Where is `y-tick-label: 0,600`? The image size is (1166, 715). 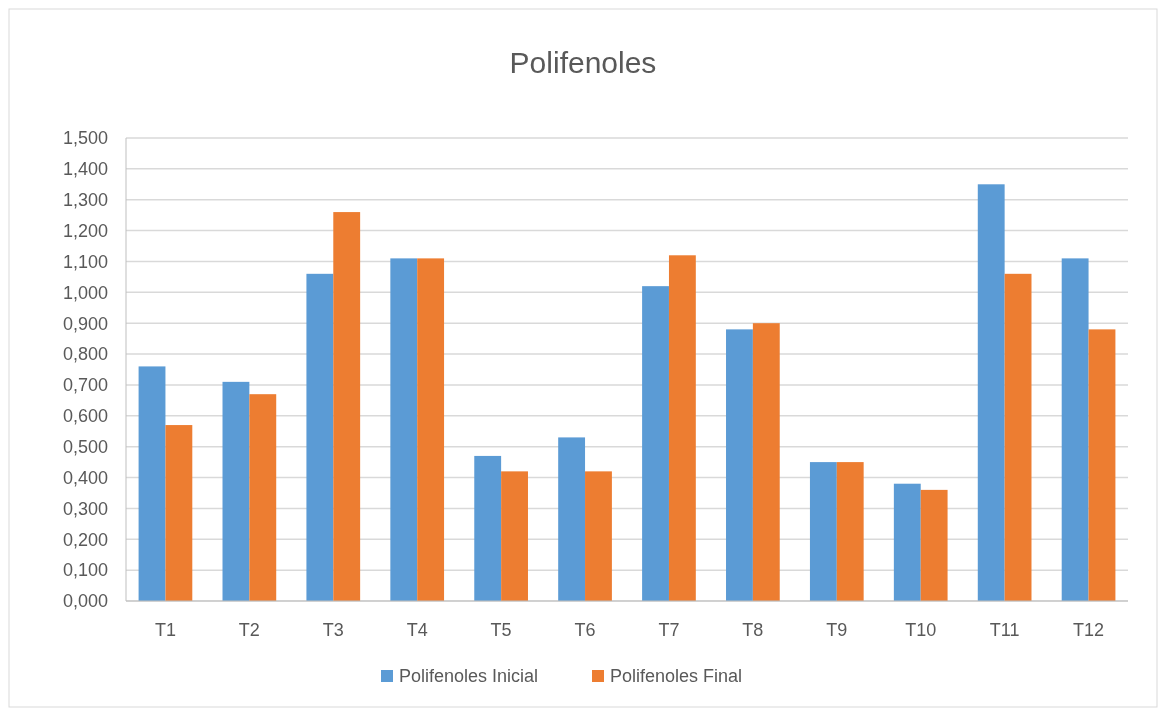 y-tick-label: 0,600 is located at coordinates (85, 416).